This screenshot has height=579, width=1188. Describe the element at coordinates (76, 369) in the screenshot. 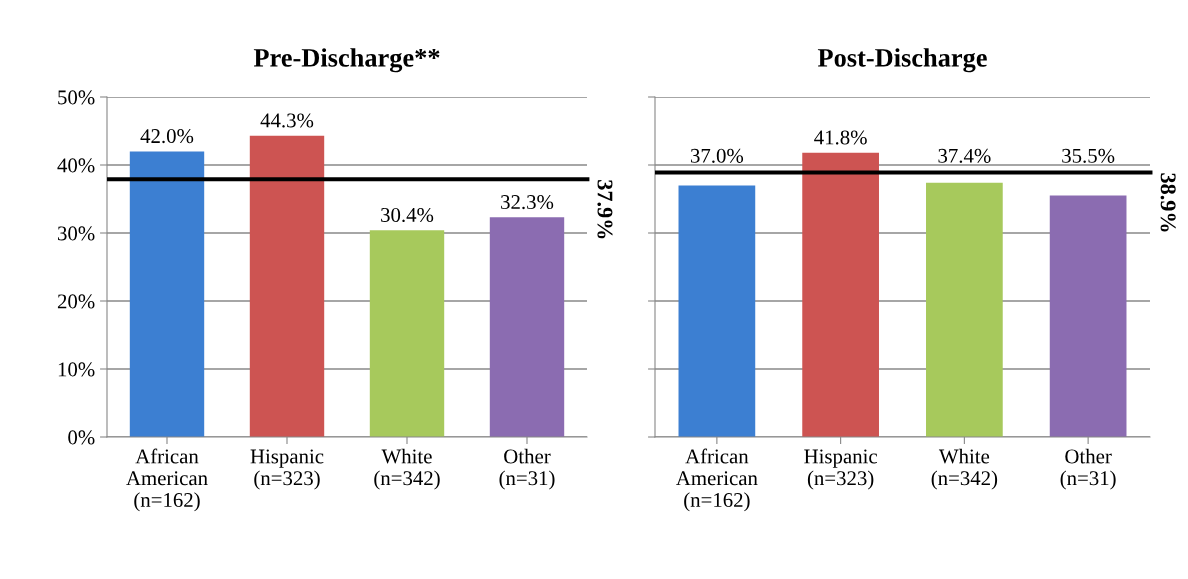

I see `y-tick-label: 10%` at that location.